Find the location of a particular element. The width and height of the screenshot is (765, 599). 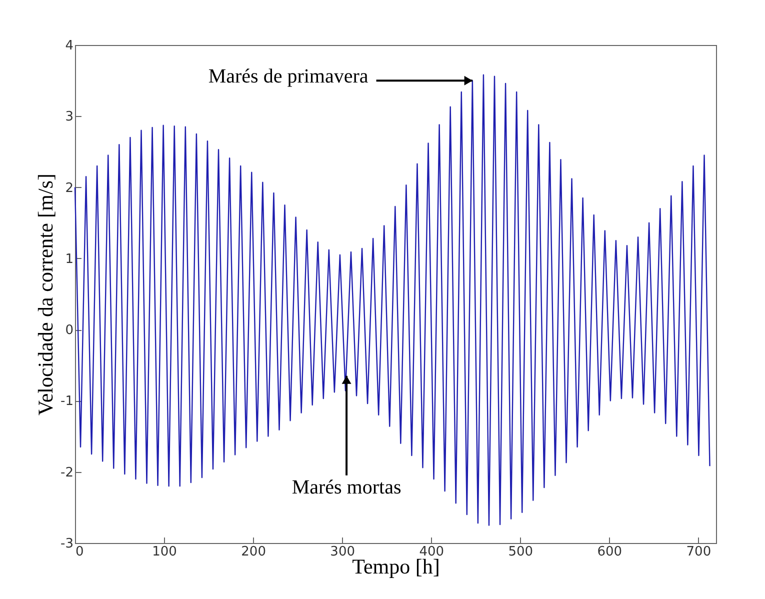

x-tick-label: 300 is located at coordinates (342, 552).